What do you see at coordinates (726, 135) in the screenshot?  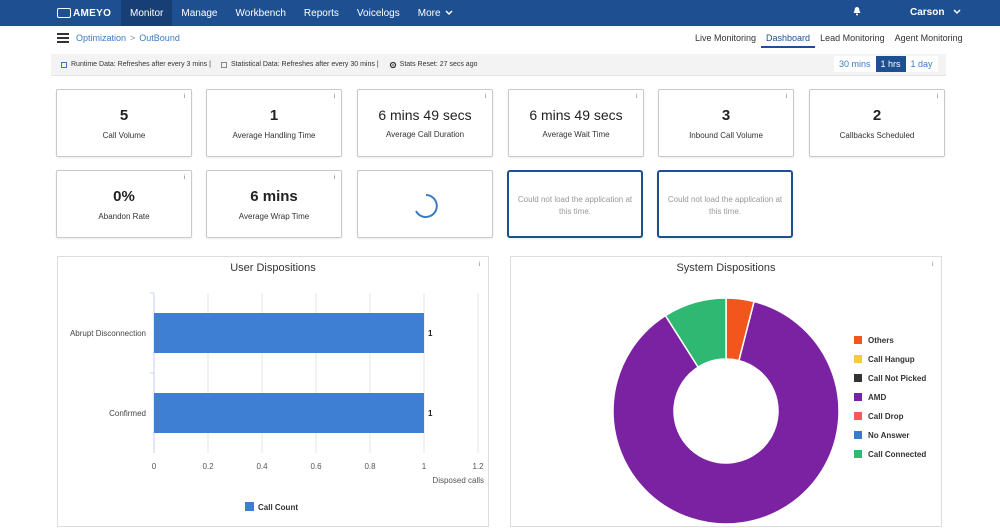 I see `card-label: Inbound Call Volume` at bounding box center [726, 135].